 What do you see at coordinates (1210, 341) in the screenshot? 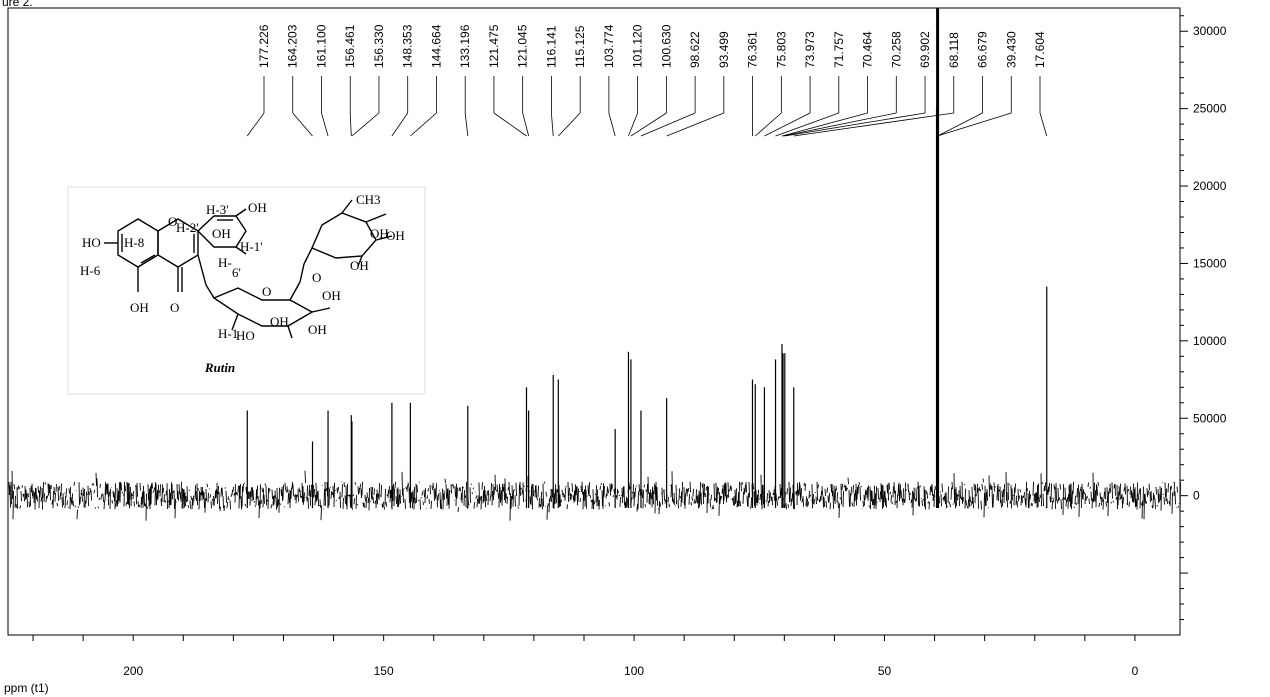
I see `y-tick-label: 10000` at bounding box center [1210, 341].